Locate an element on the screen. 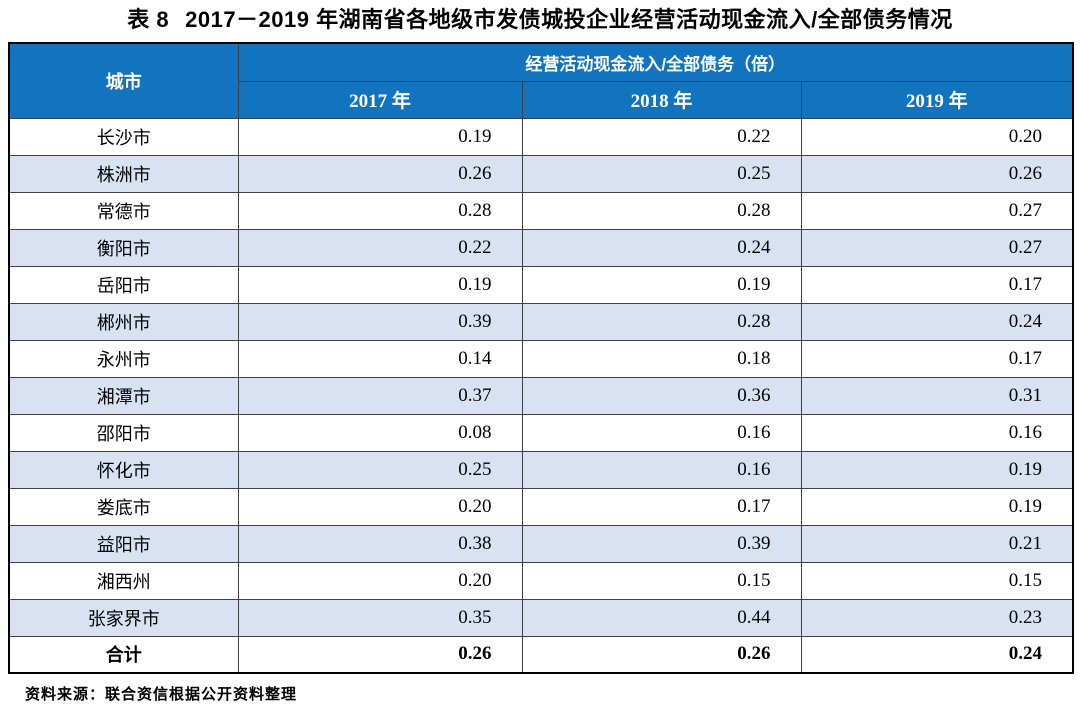 This screenshot has width=1080, height=721. table-header: 城市 经营活动现金流入/全部债务（倍） 2017 年 2018 年 2019 年 is located at coordinates (541, 80).